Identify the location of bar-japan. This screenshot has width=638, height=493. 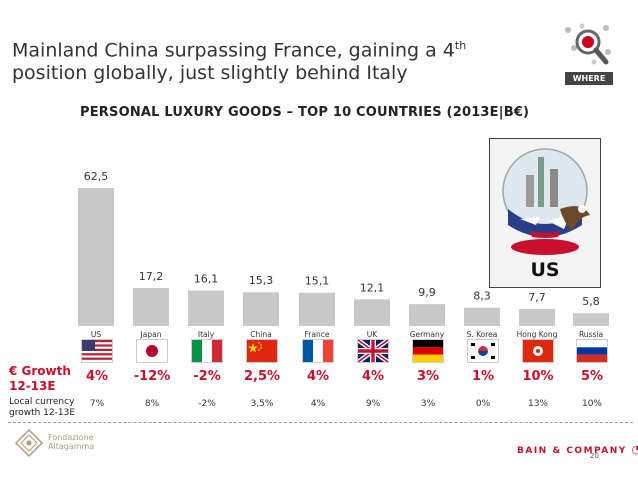
(151, 307).